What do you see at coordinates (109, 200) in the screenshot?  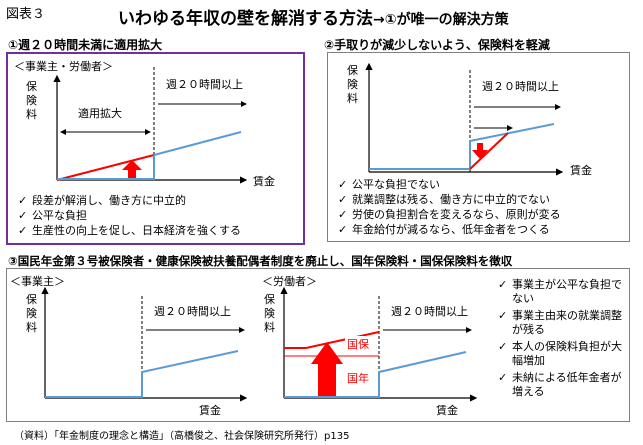 I see `panel1-bullet-text: 段差が解消し、働き方に中立的` at bounding box center [109, 200].